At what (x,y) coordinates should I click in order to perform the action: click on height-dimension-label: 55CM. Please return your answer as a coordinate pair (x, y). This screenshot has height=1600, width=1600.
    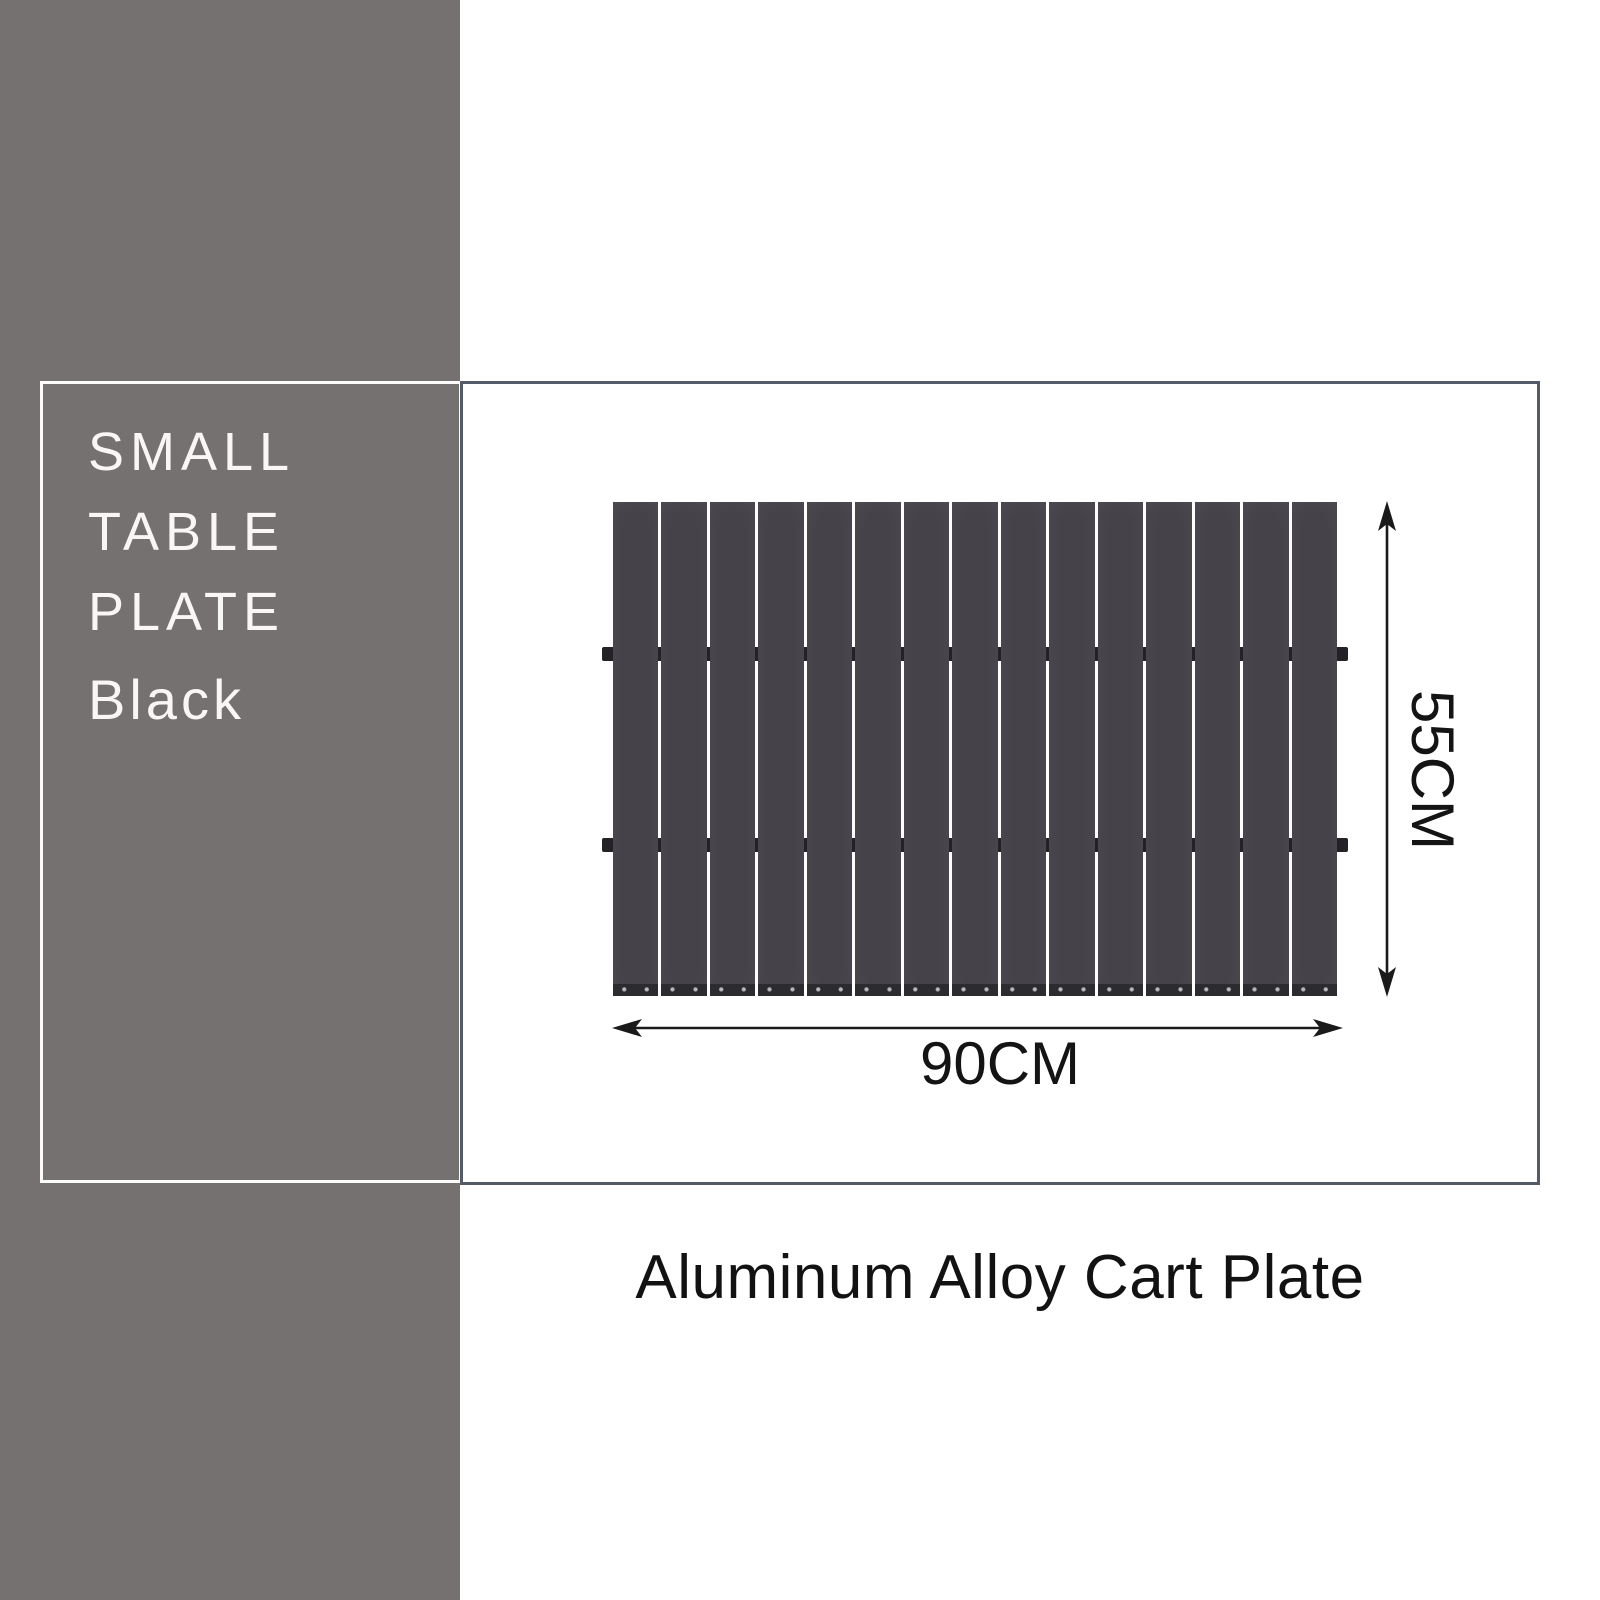
    Looking at the image, I should click on (1432, 770).